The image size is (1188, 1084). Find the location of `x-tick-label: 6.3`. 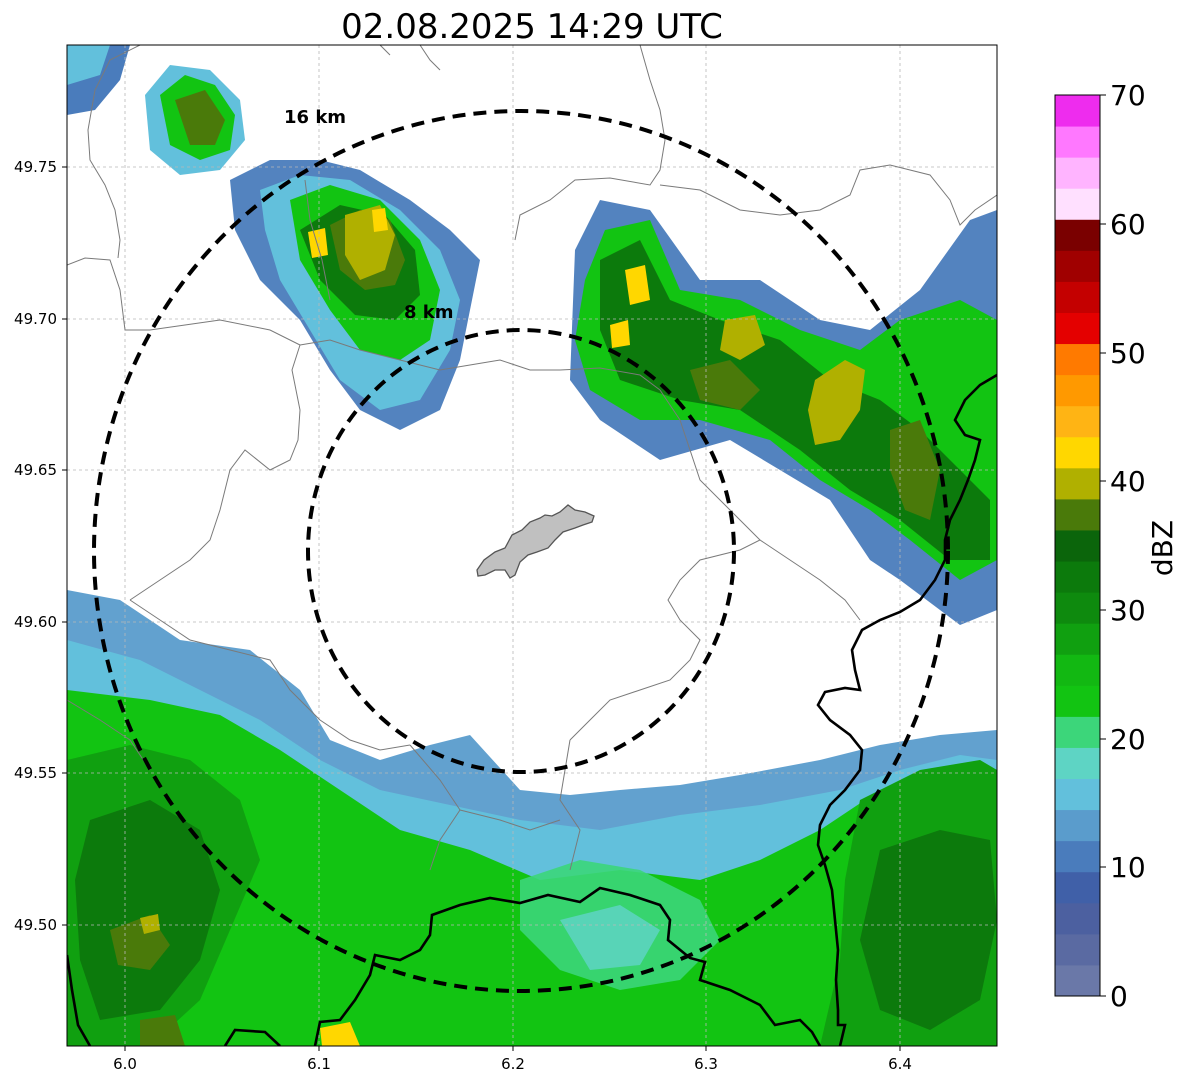

x-tick-label: 6.3 is located at coordinates (706, 1064).